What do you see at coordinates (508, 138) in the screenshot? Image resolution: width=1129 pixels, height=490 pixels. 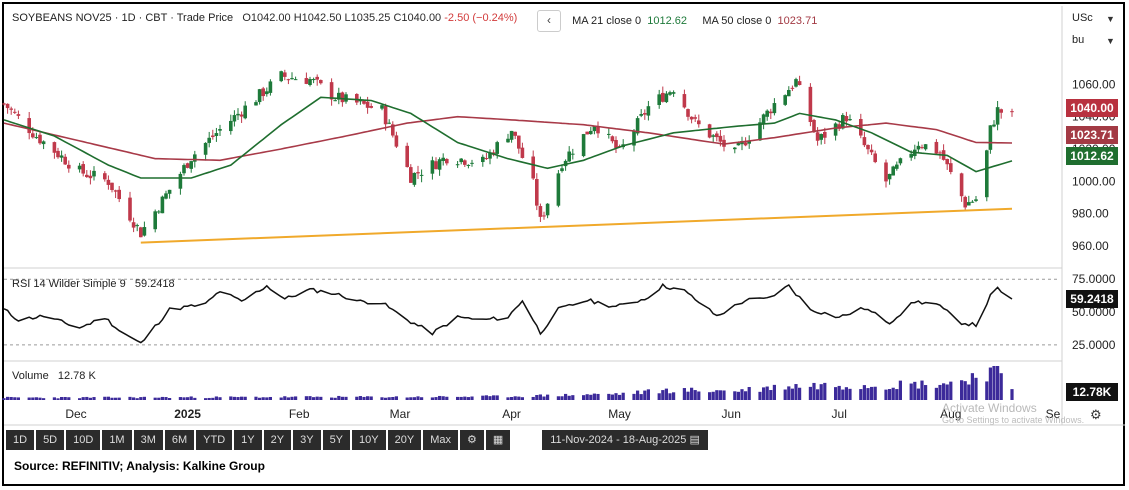 I see `ma50-line` at bounding box center [508, 138].